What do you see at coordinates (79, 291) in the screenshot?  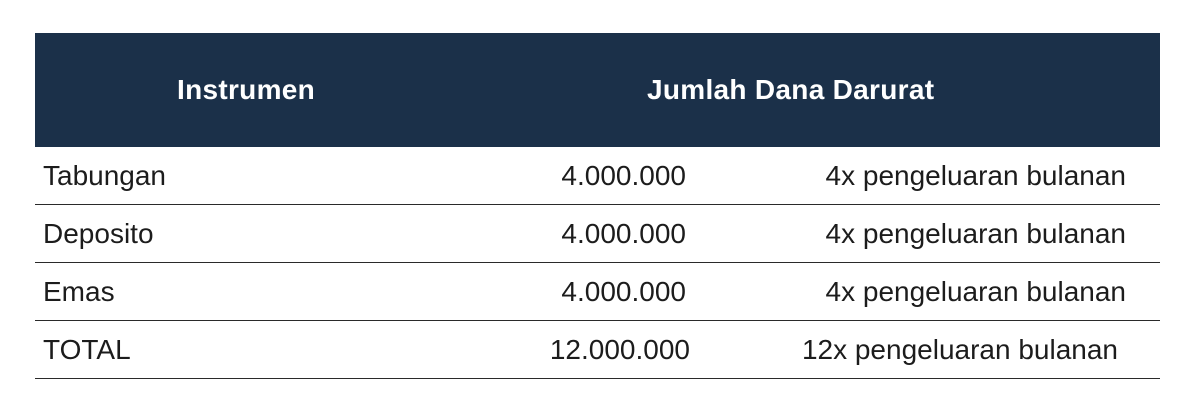 I see `cell-instrument: Emas` at bounding box center [79, 291].